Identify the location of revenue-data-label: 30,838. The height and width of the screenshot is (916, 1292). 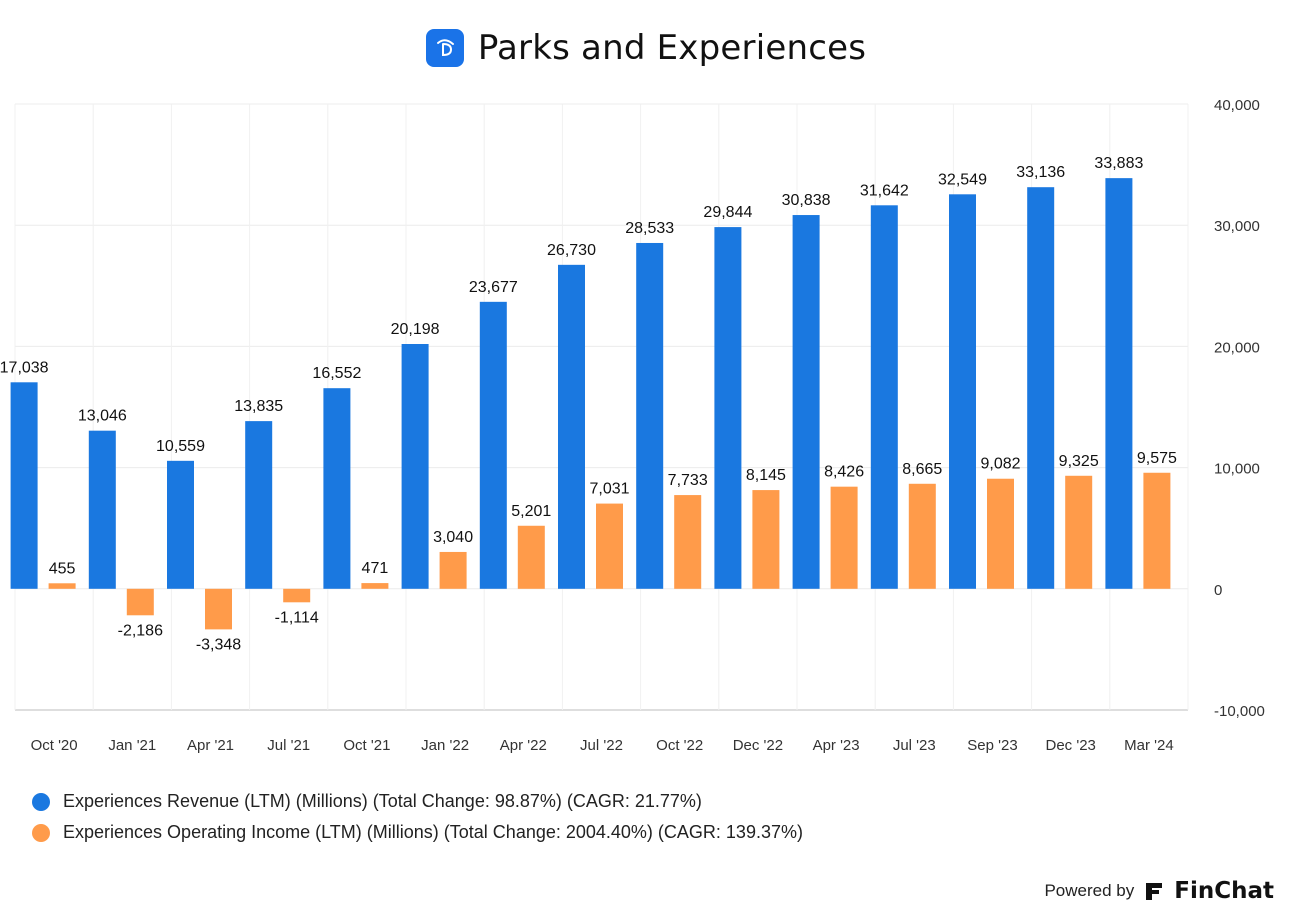
(806, 200).